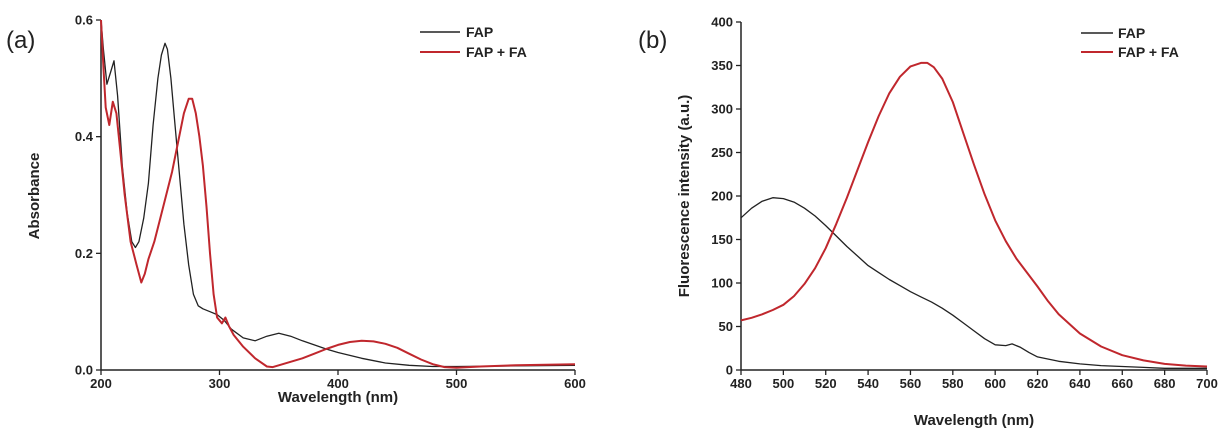  I want to click on panel-a-y-tick-label: 0.6, so click(84, 20).